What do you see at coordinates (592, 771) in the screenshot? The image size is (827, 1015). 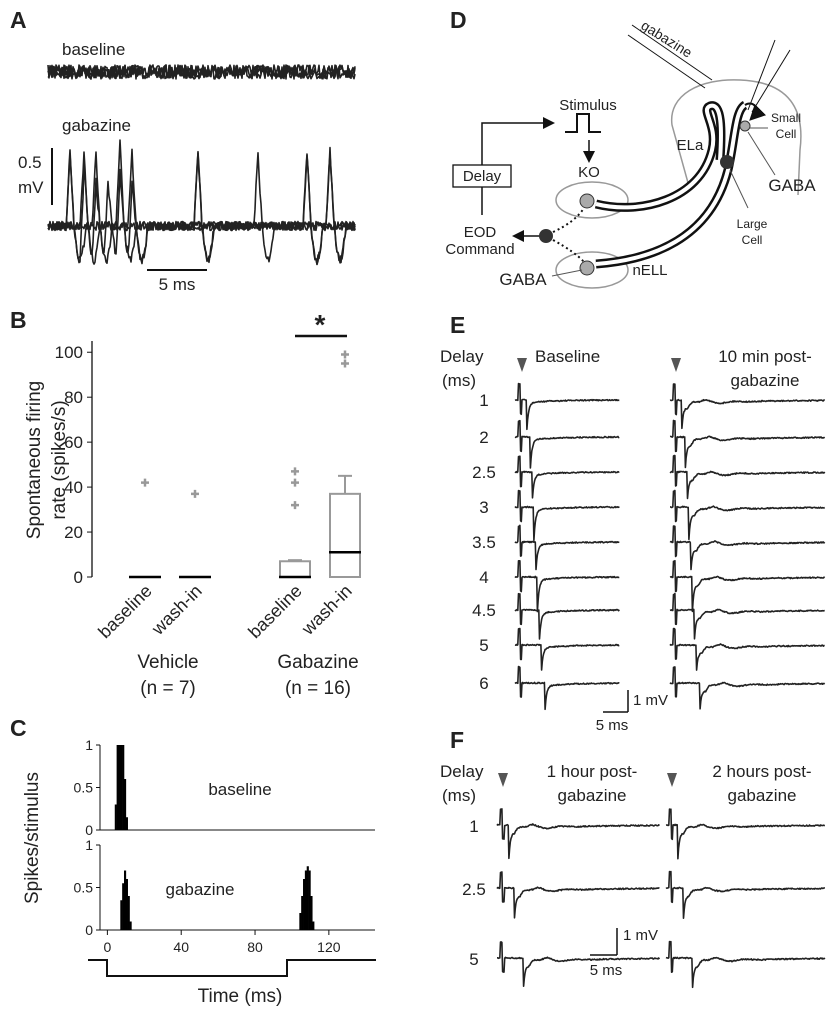 I see `header: 1 hour post-` at bounding box center [592, 771].